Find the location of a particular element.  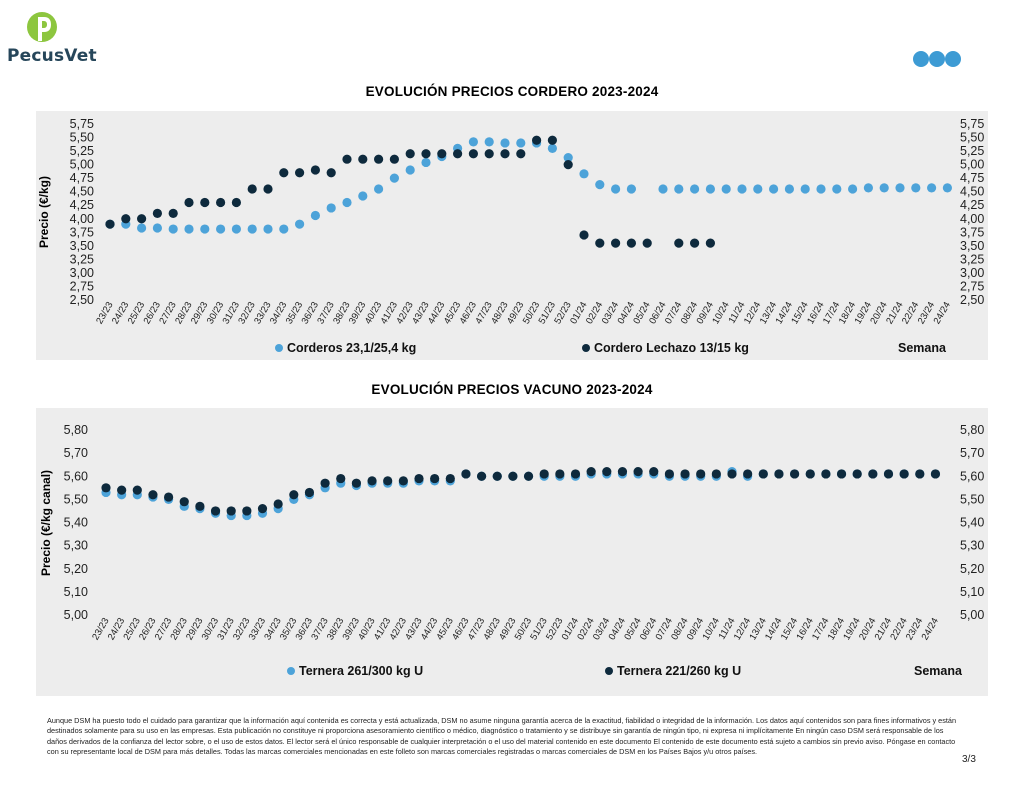

legend-label: Cordero Lechazo 13/15 kg is located at coordinates (671, 348).